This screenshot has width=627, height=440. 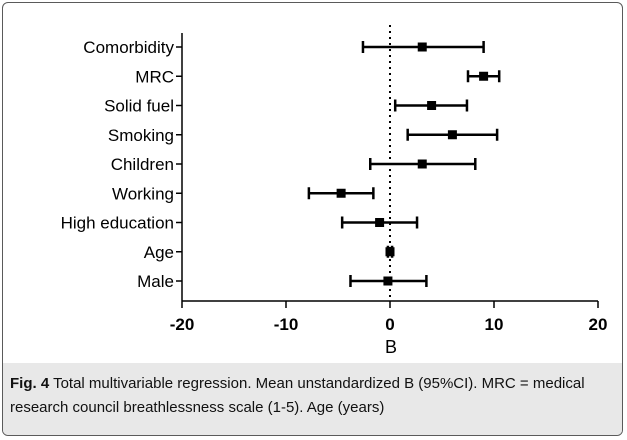 What do you see at coordinates (155, 281) in the screenshot?
I see `category-label-8: Male` at bounding box center [155, 281].